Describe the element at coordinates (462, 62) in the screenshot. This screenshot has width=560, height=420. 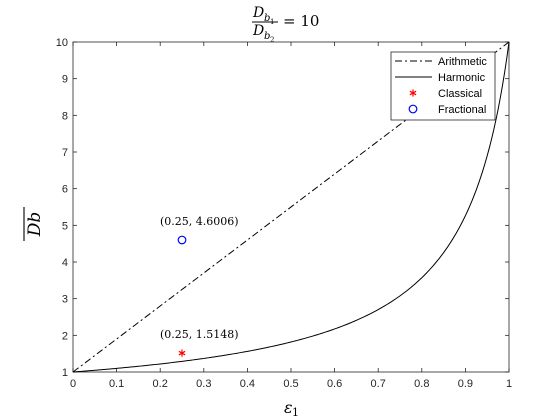
I see `legend-arithmetic-label: Arithmetic` at that location.